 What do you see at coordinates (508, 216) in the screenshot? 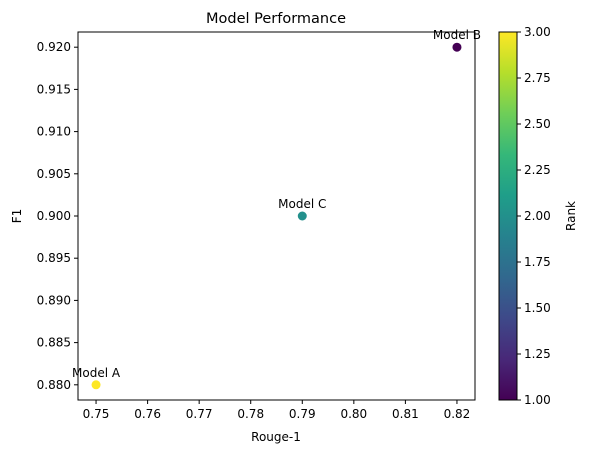
I see `colorbar-gradient` at bounding box center [508, 216].